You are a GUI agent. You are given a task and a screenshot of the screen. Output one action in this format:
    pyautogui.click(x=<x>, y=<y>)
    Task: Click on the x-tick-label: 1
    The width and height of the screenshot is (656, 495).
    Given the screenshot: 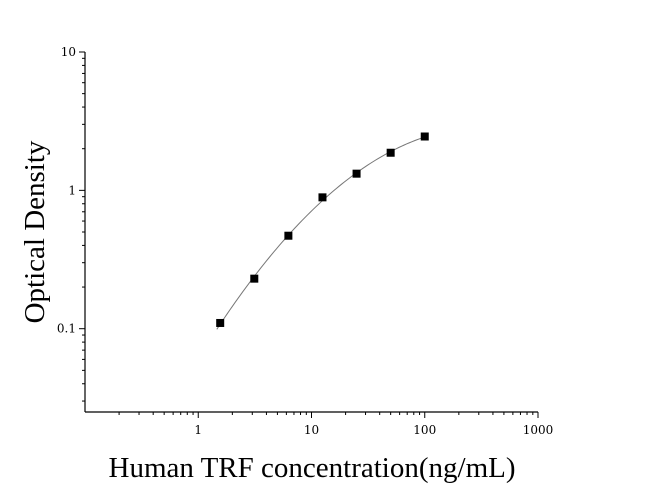 What is the action you would take?
    pyautogui.click(x=198, y=430)
    